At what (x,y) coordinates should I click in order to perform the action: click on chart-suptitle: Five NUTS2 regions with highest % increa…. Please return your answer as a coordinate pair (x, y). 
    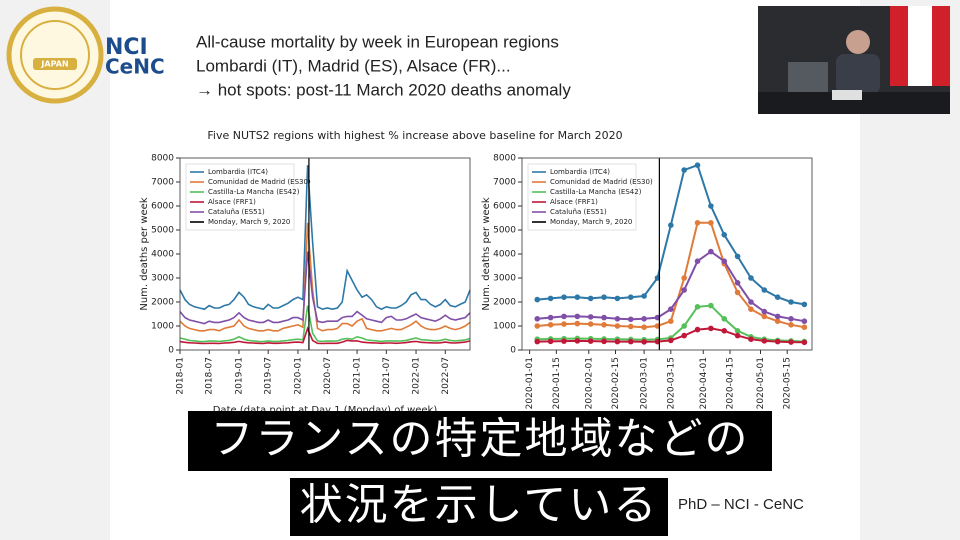
    Looking at the image, I should click on (414, 135).